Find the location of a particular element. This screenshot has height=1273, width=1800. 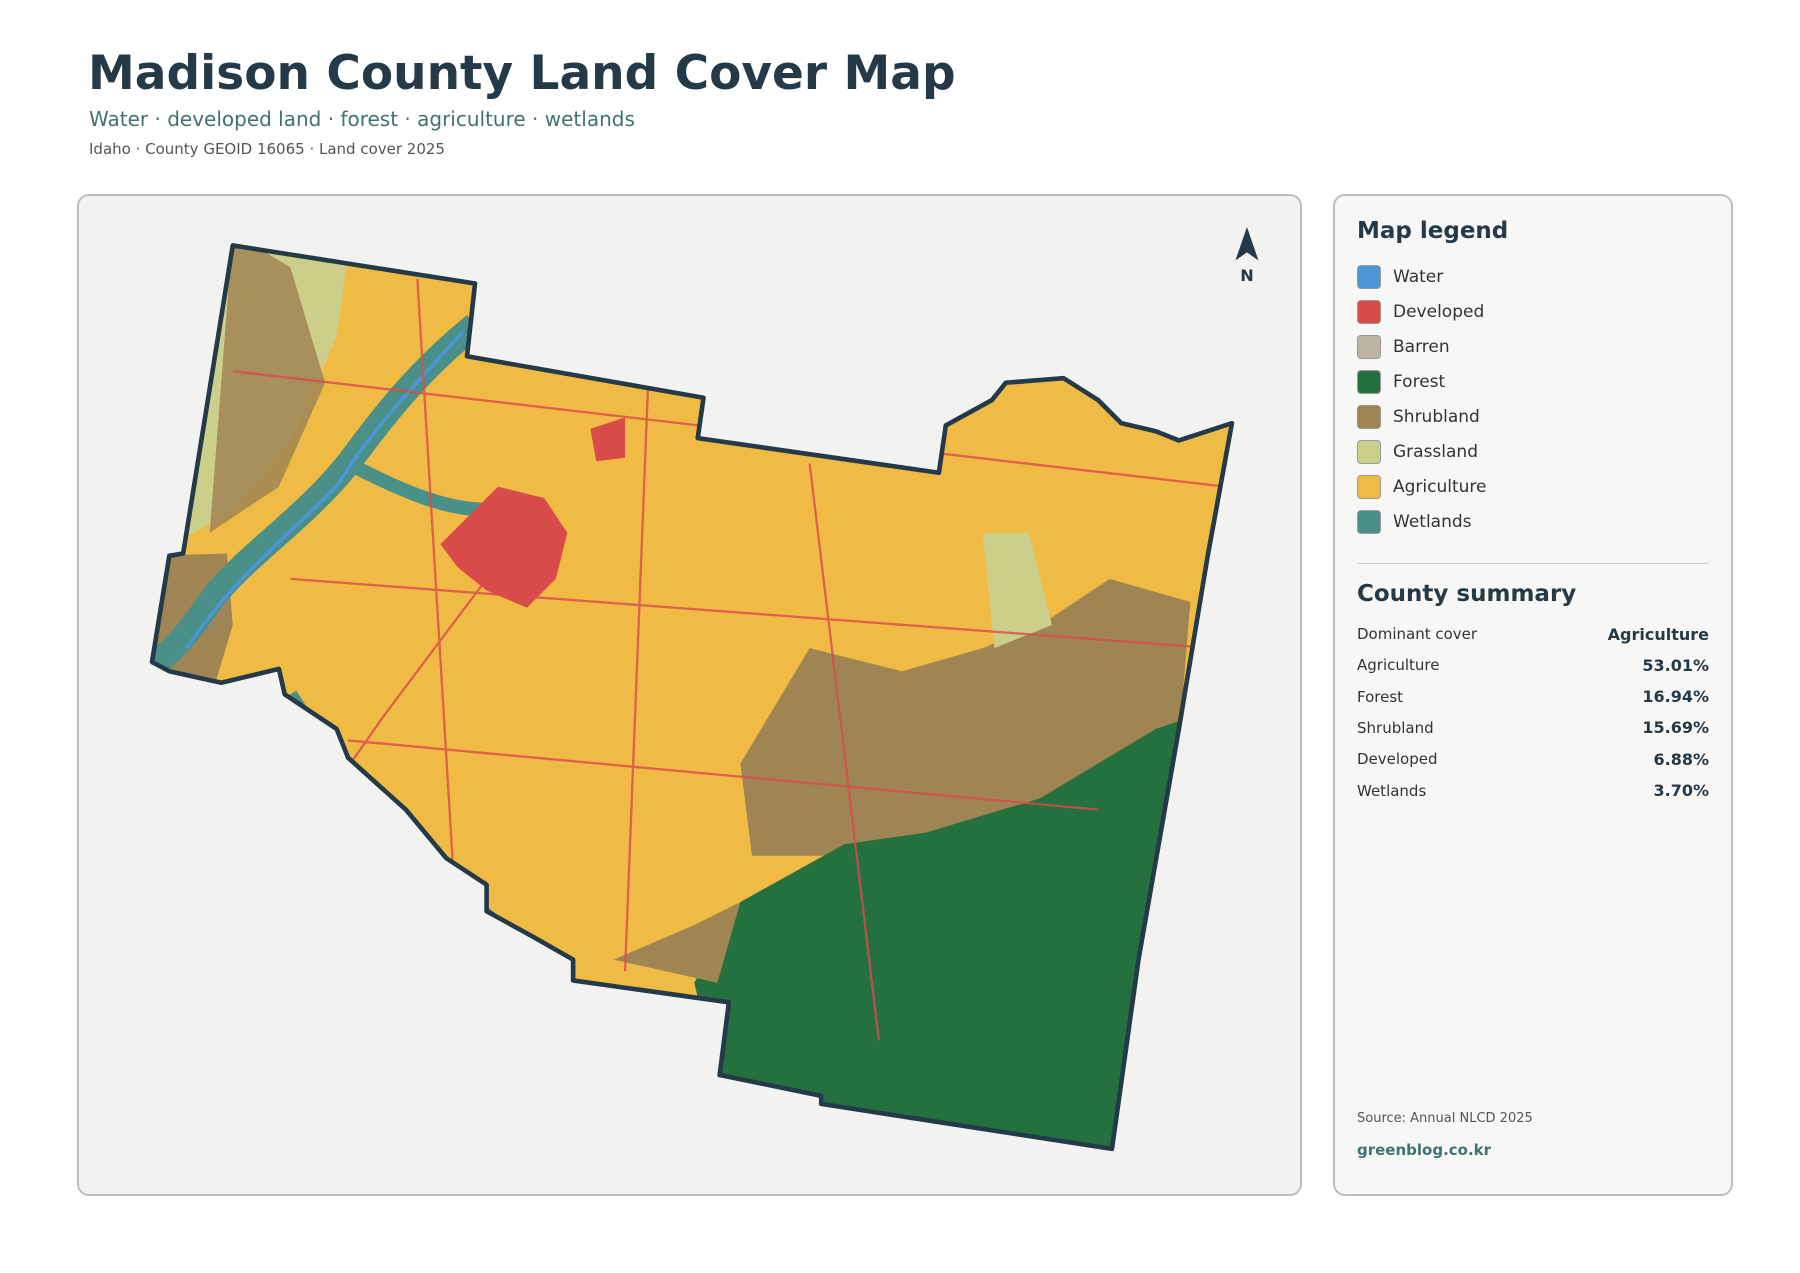

title: Madison County Land Cover Map is located at coordinates (522, 73).